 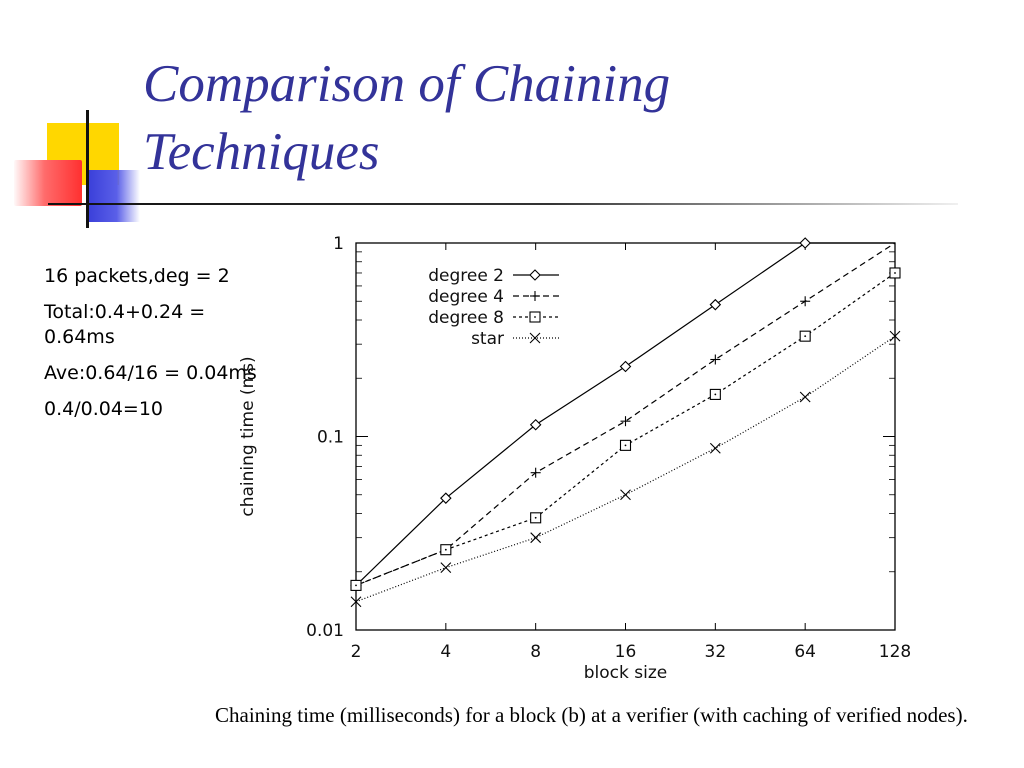 I want to click on legend-label-star: star, so click(x=487, y=339).